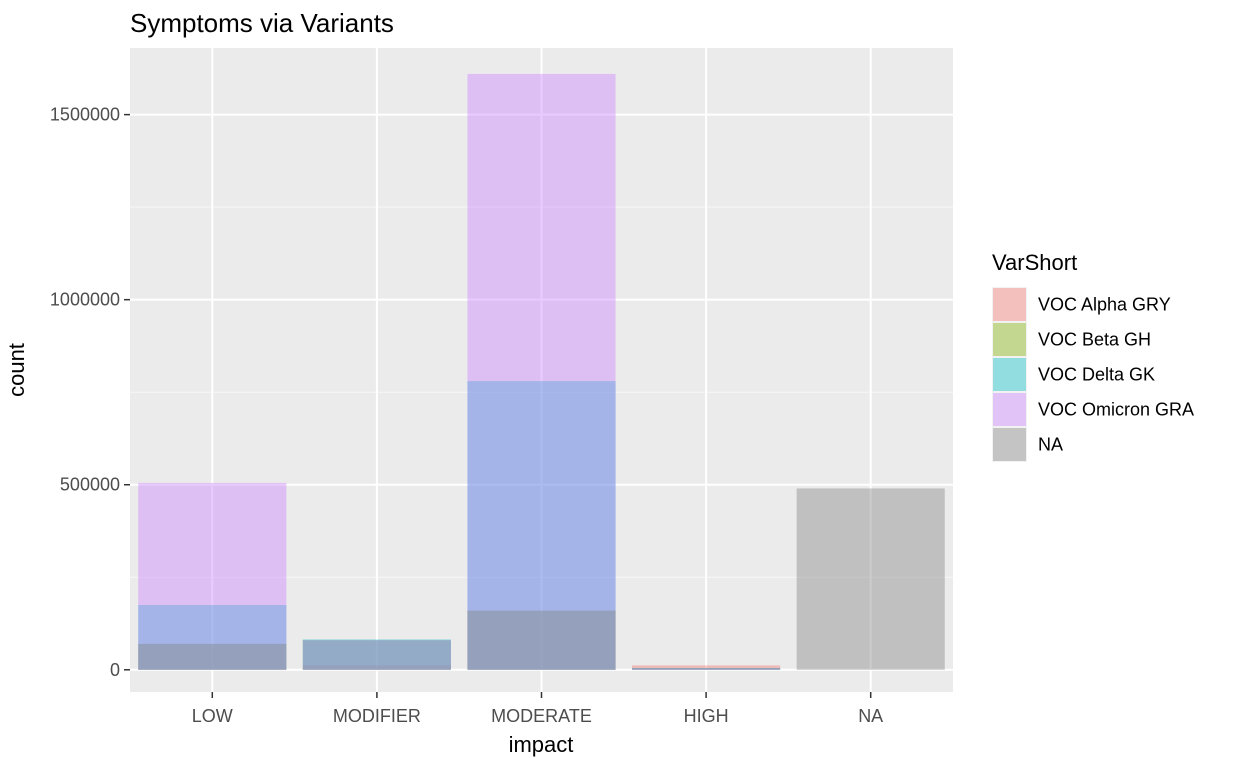 Image resolution: width=1241 pixels, height=758 pixels. I want to click on legend-label: VOC Beta GH, so click(1094, 340).